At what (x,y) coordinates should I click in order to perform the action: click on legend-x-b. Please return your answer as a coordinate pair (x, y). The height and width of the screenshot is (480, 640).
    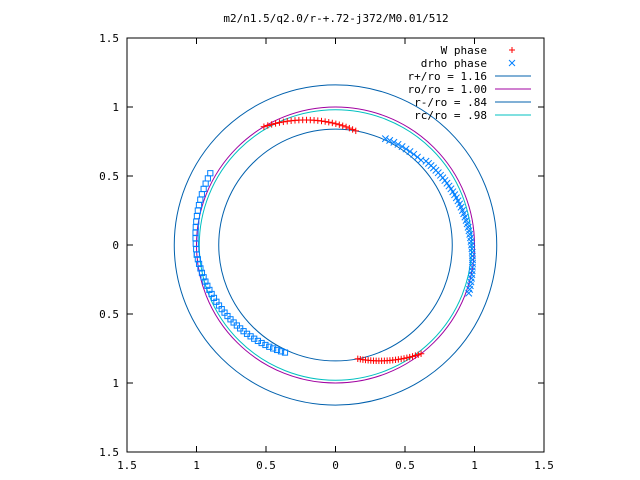
    Looking at the image, I should click on (512, 63).